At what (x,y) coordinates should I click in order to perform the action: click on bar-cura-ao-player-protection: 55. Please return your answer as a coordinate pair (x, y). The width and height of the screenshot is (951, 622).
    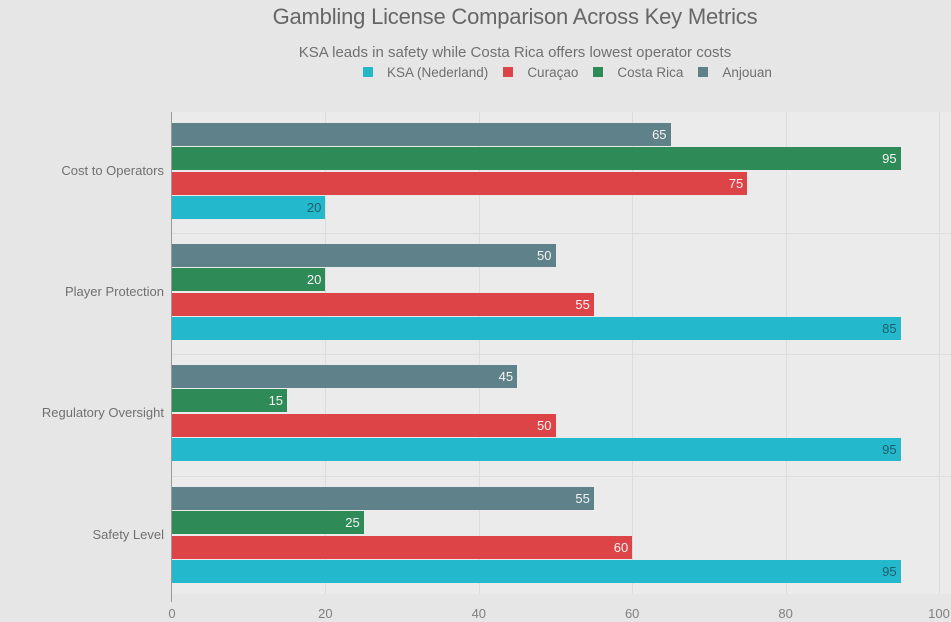
    Looking at the image, I should click on (383, 304).